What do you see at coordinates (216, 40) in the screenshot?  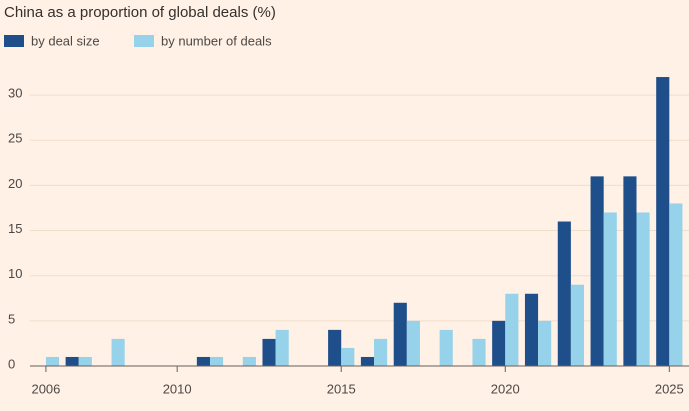 I see `legend-label: by number of deals` at bounding box center [216, 40].